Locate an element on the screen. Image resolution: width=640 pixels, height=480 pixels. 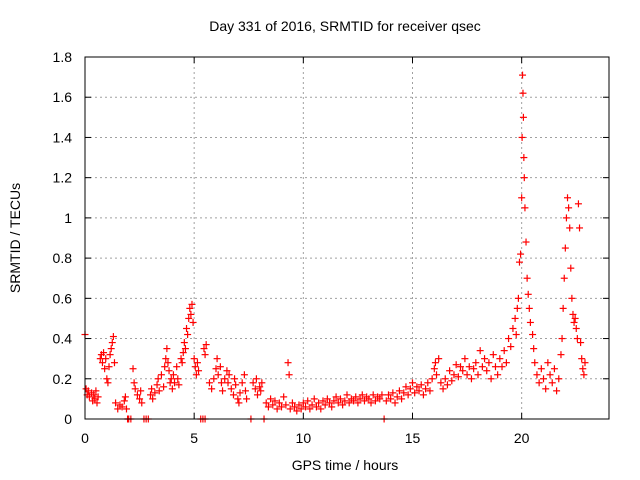
x-tick-label: 20 is located at coordinates (522, 438).